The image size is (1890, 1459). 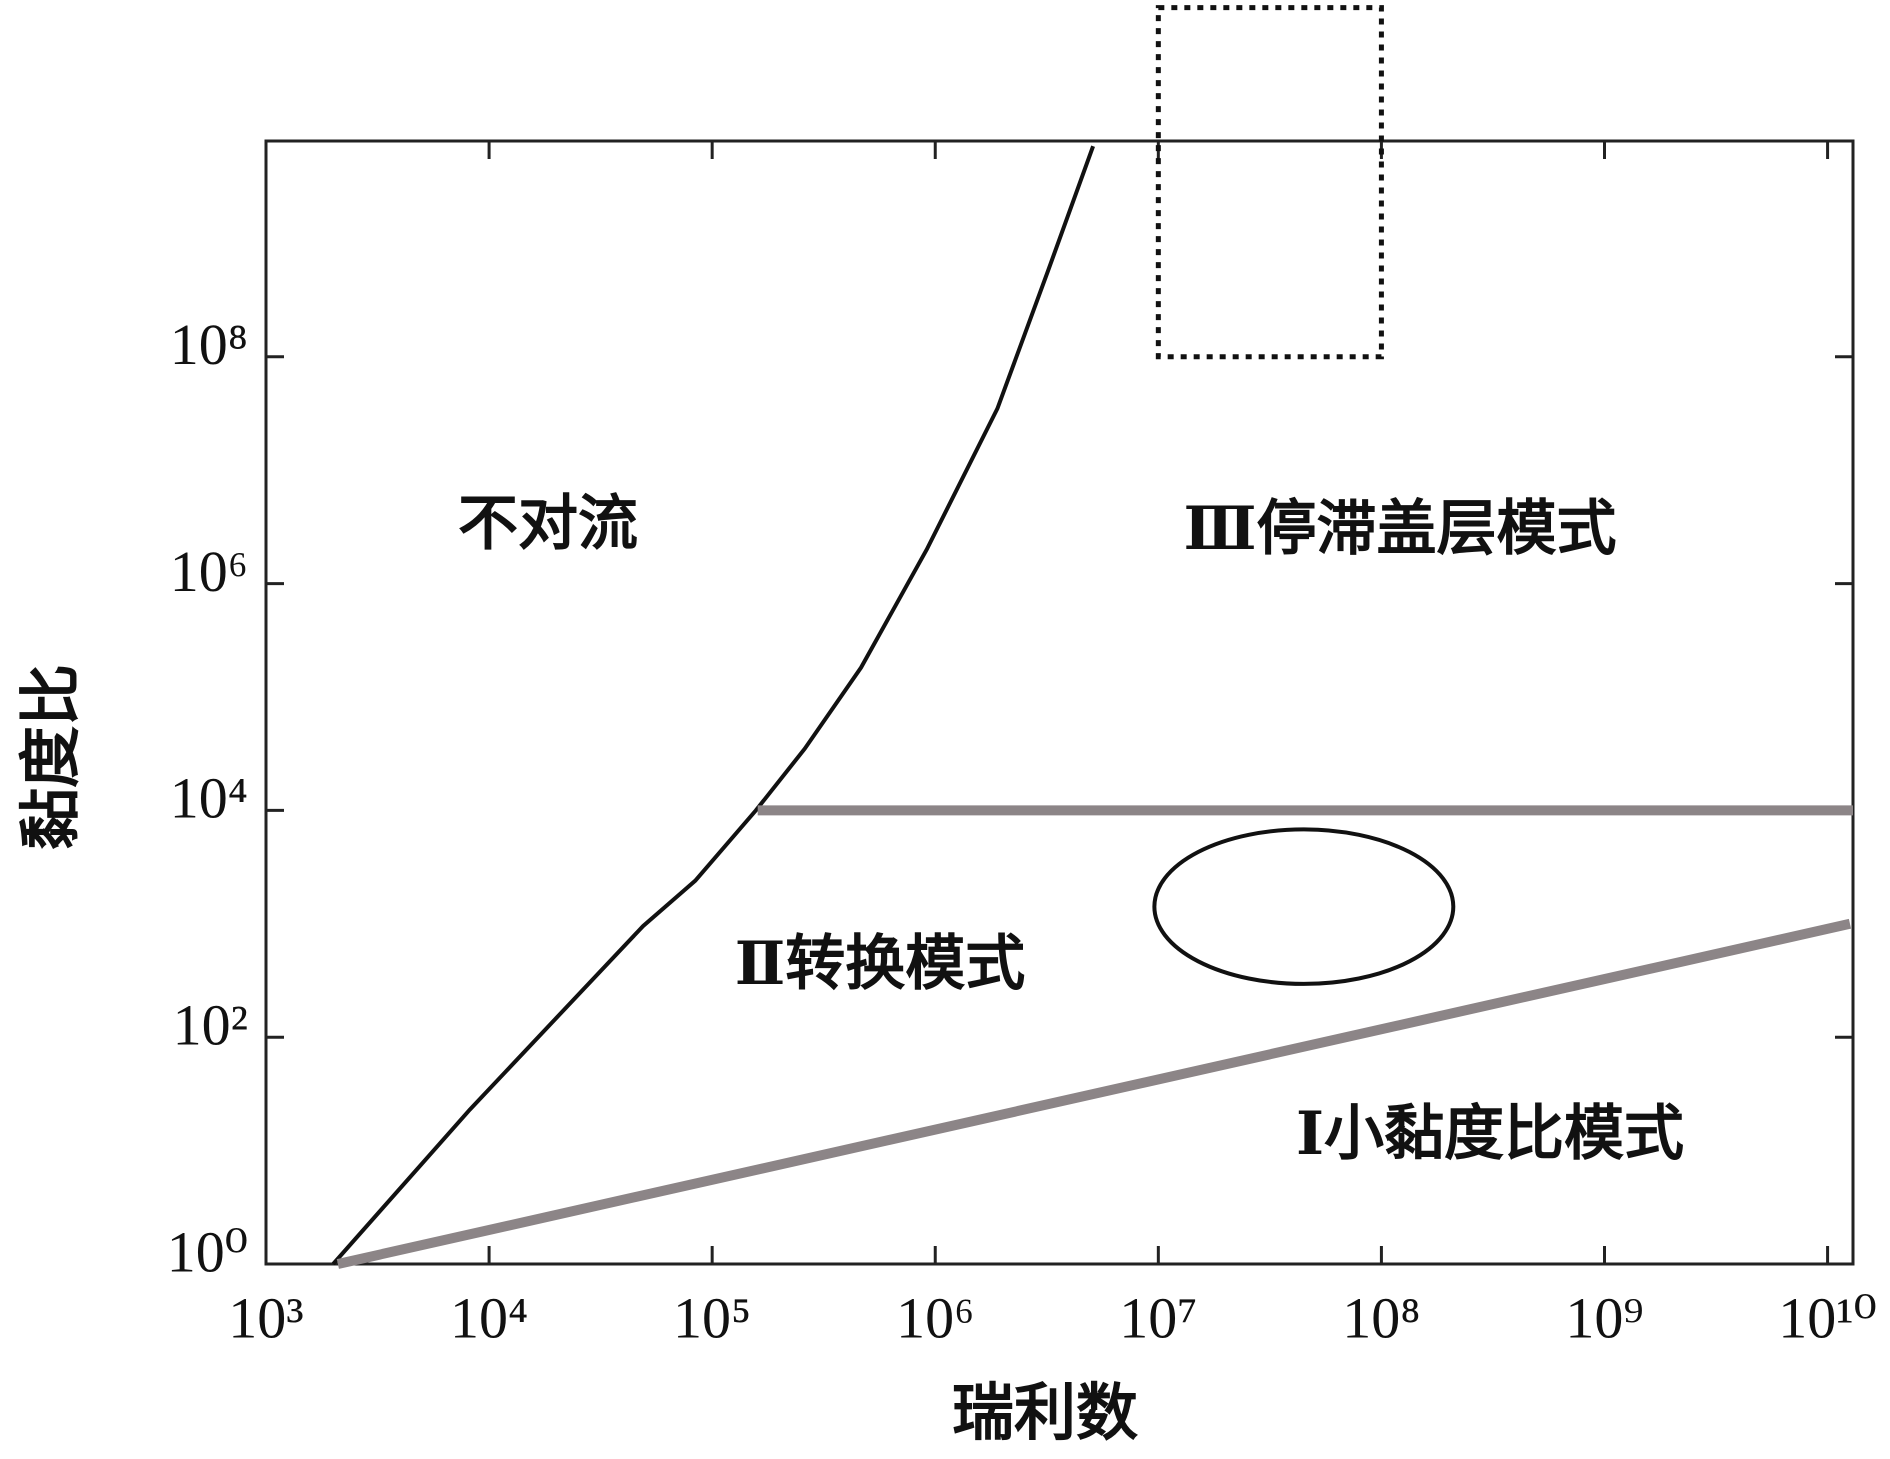 I want to click on dotted-region, so click(x=1269, y=182).